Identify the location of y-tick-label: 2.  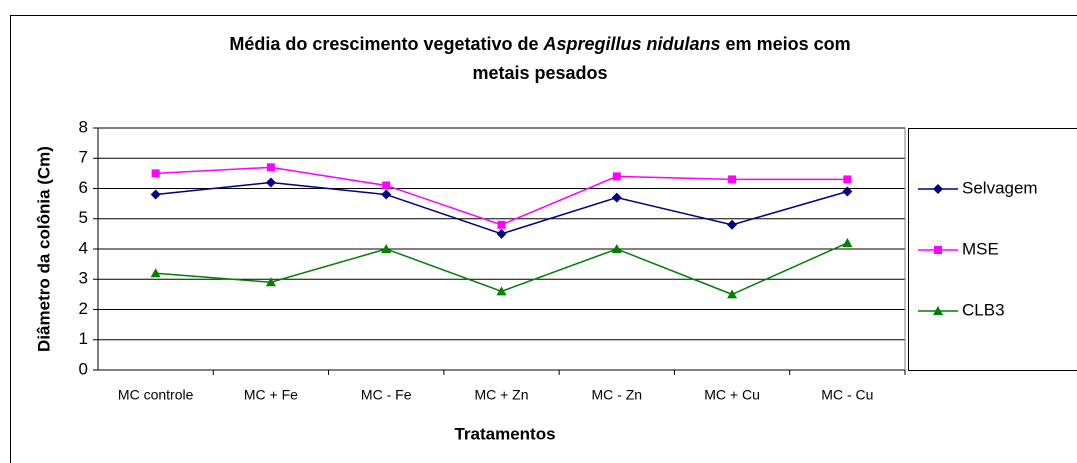
(83, 308).